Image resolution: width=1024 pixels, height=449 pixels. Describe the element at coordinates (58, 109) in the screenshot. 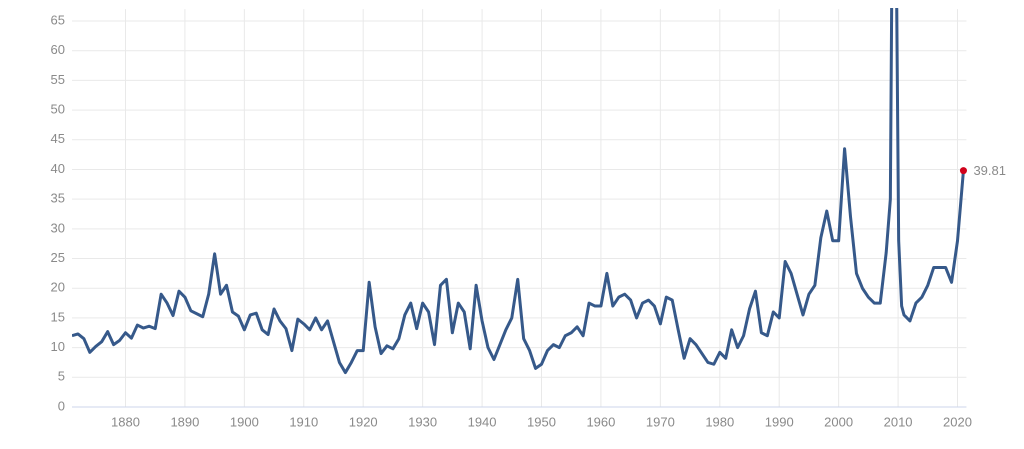

I see `y-tick-label: 50` at that location.